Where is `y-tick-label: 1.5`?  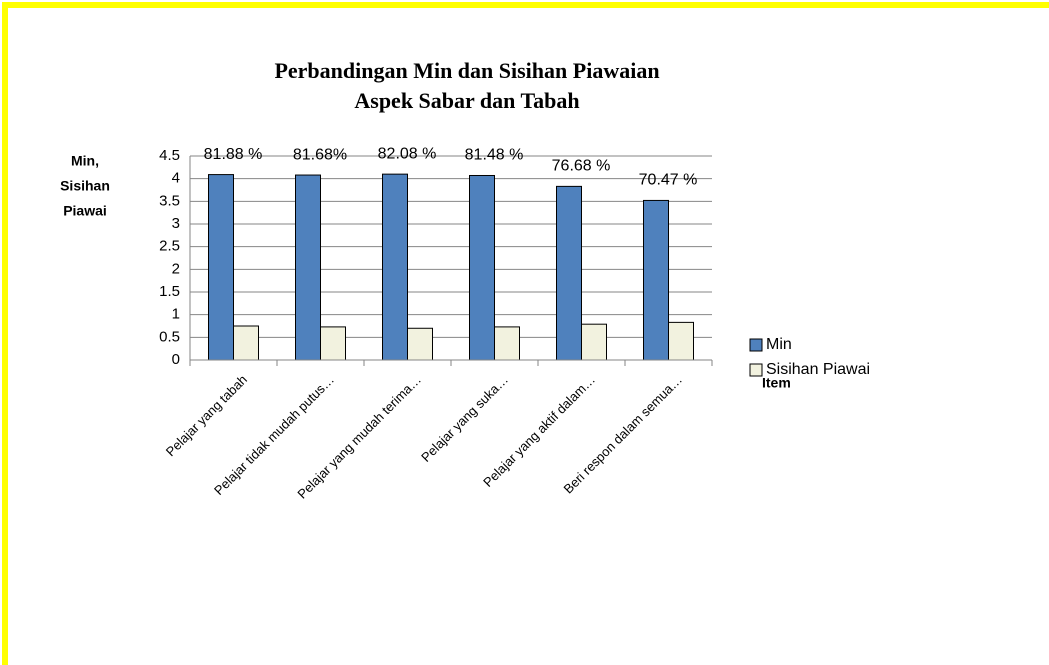
y-tick-label: 1.5 is located at coordinates (169, 291).